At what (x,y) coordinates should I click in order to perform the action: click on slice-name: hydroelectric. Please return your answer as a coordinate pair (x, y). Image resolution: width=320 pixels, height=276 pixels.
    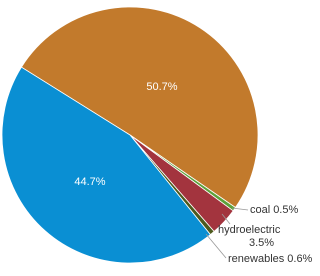
    Looking at the image, I should click on (249, 230).